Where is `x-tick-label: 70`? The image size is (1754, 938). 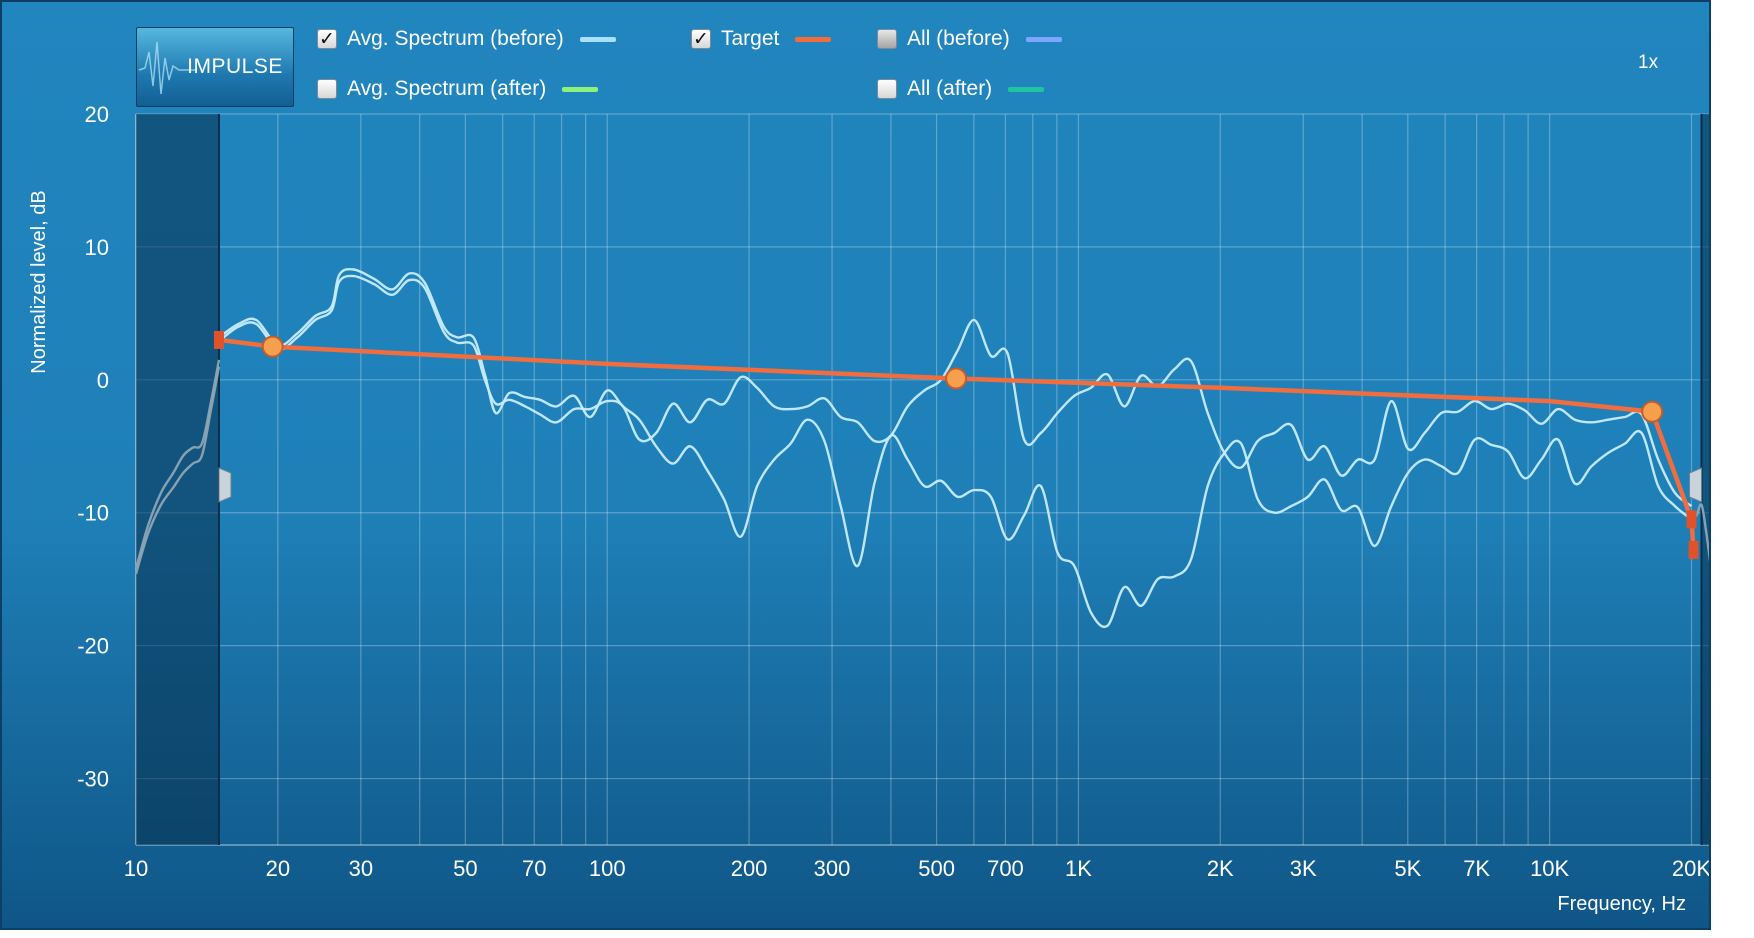
x-tick-label: 70 is located at coordinates (534, 868).